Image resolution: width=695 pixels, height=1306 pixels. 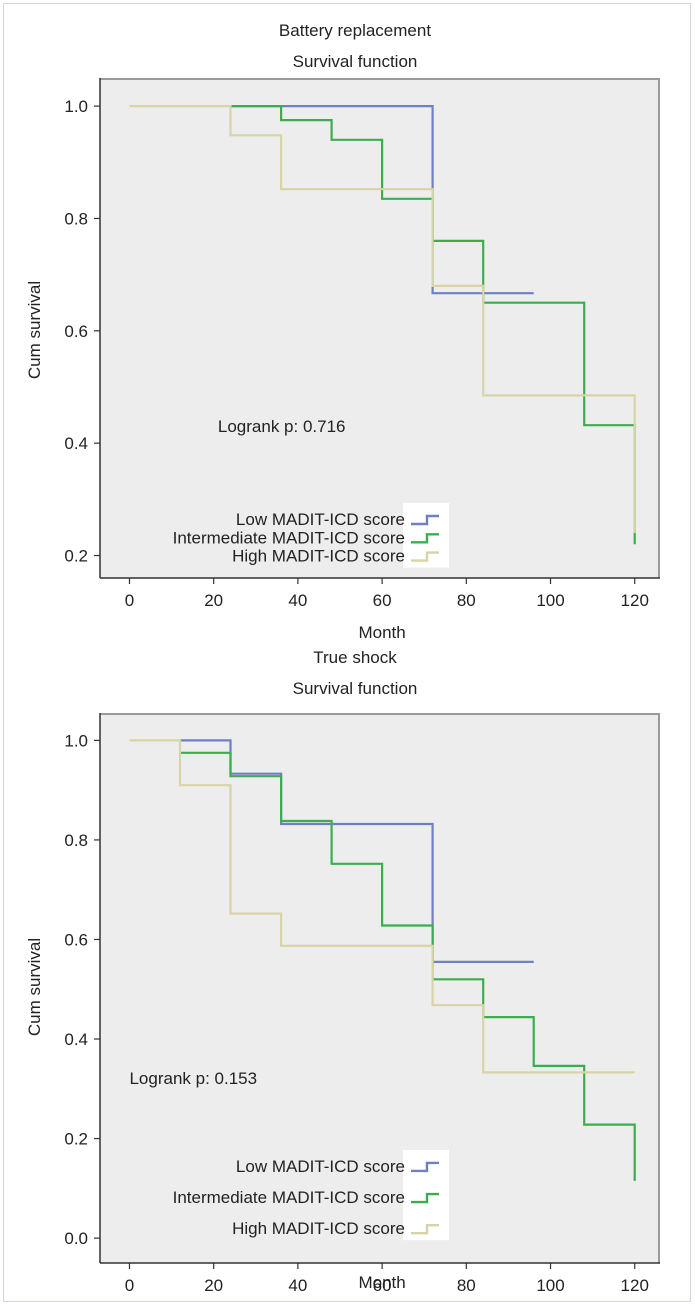 What do you see at coordinates (355, 30) in the screenshot?
I see `chart-title: Battery replacement` at bounding box center [355, 30].